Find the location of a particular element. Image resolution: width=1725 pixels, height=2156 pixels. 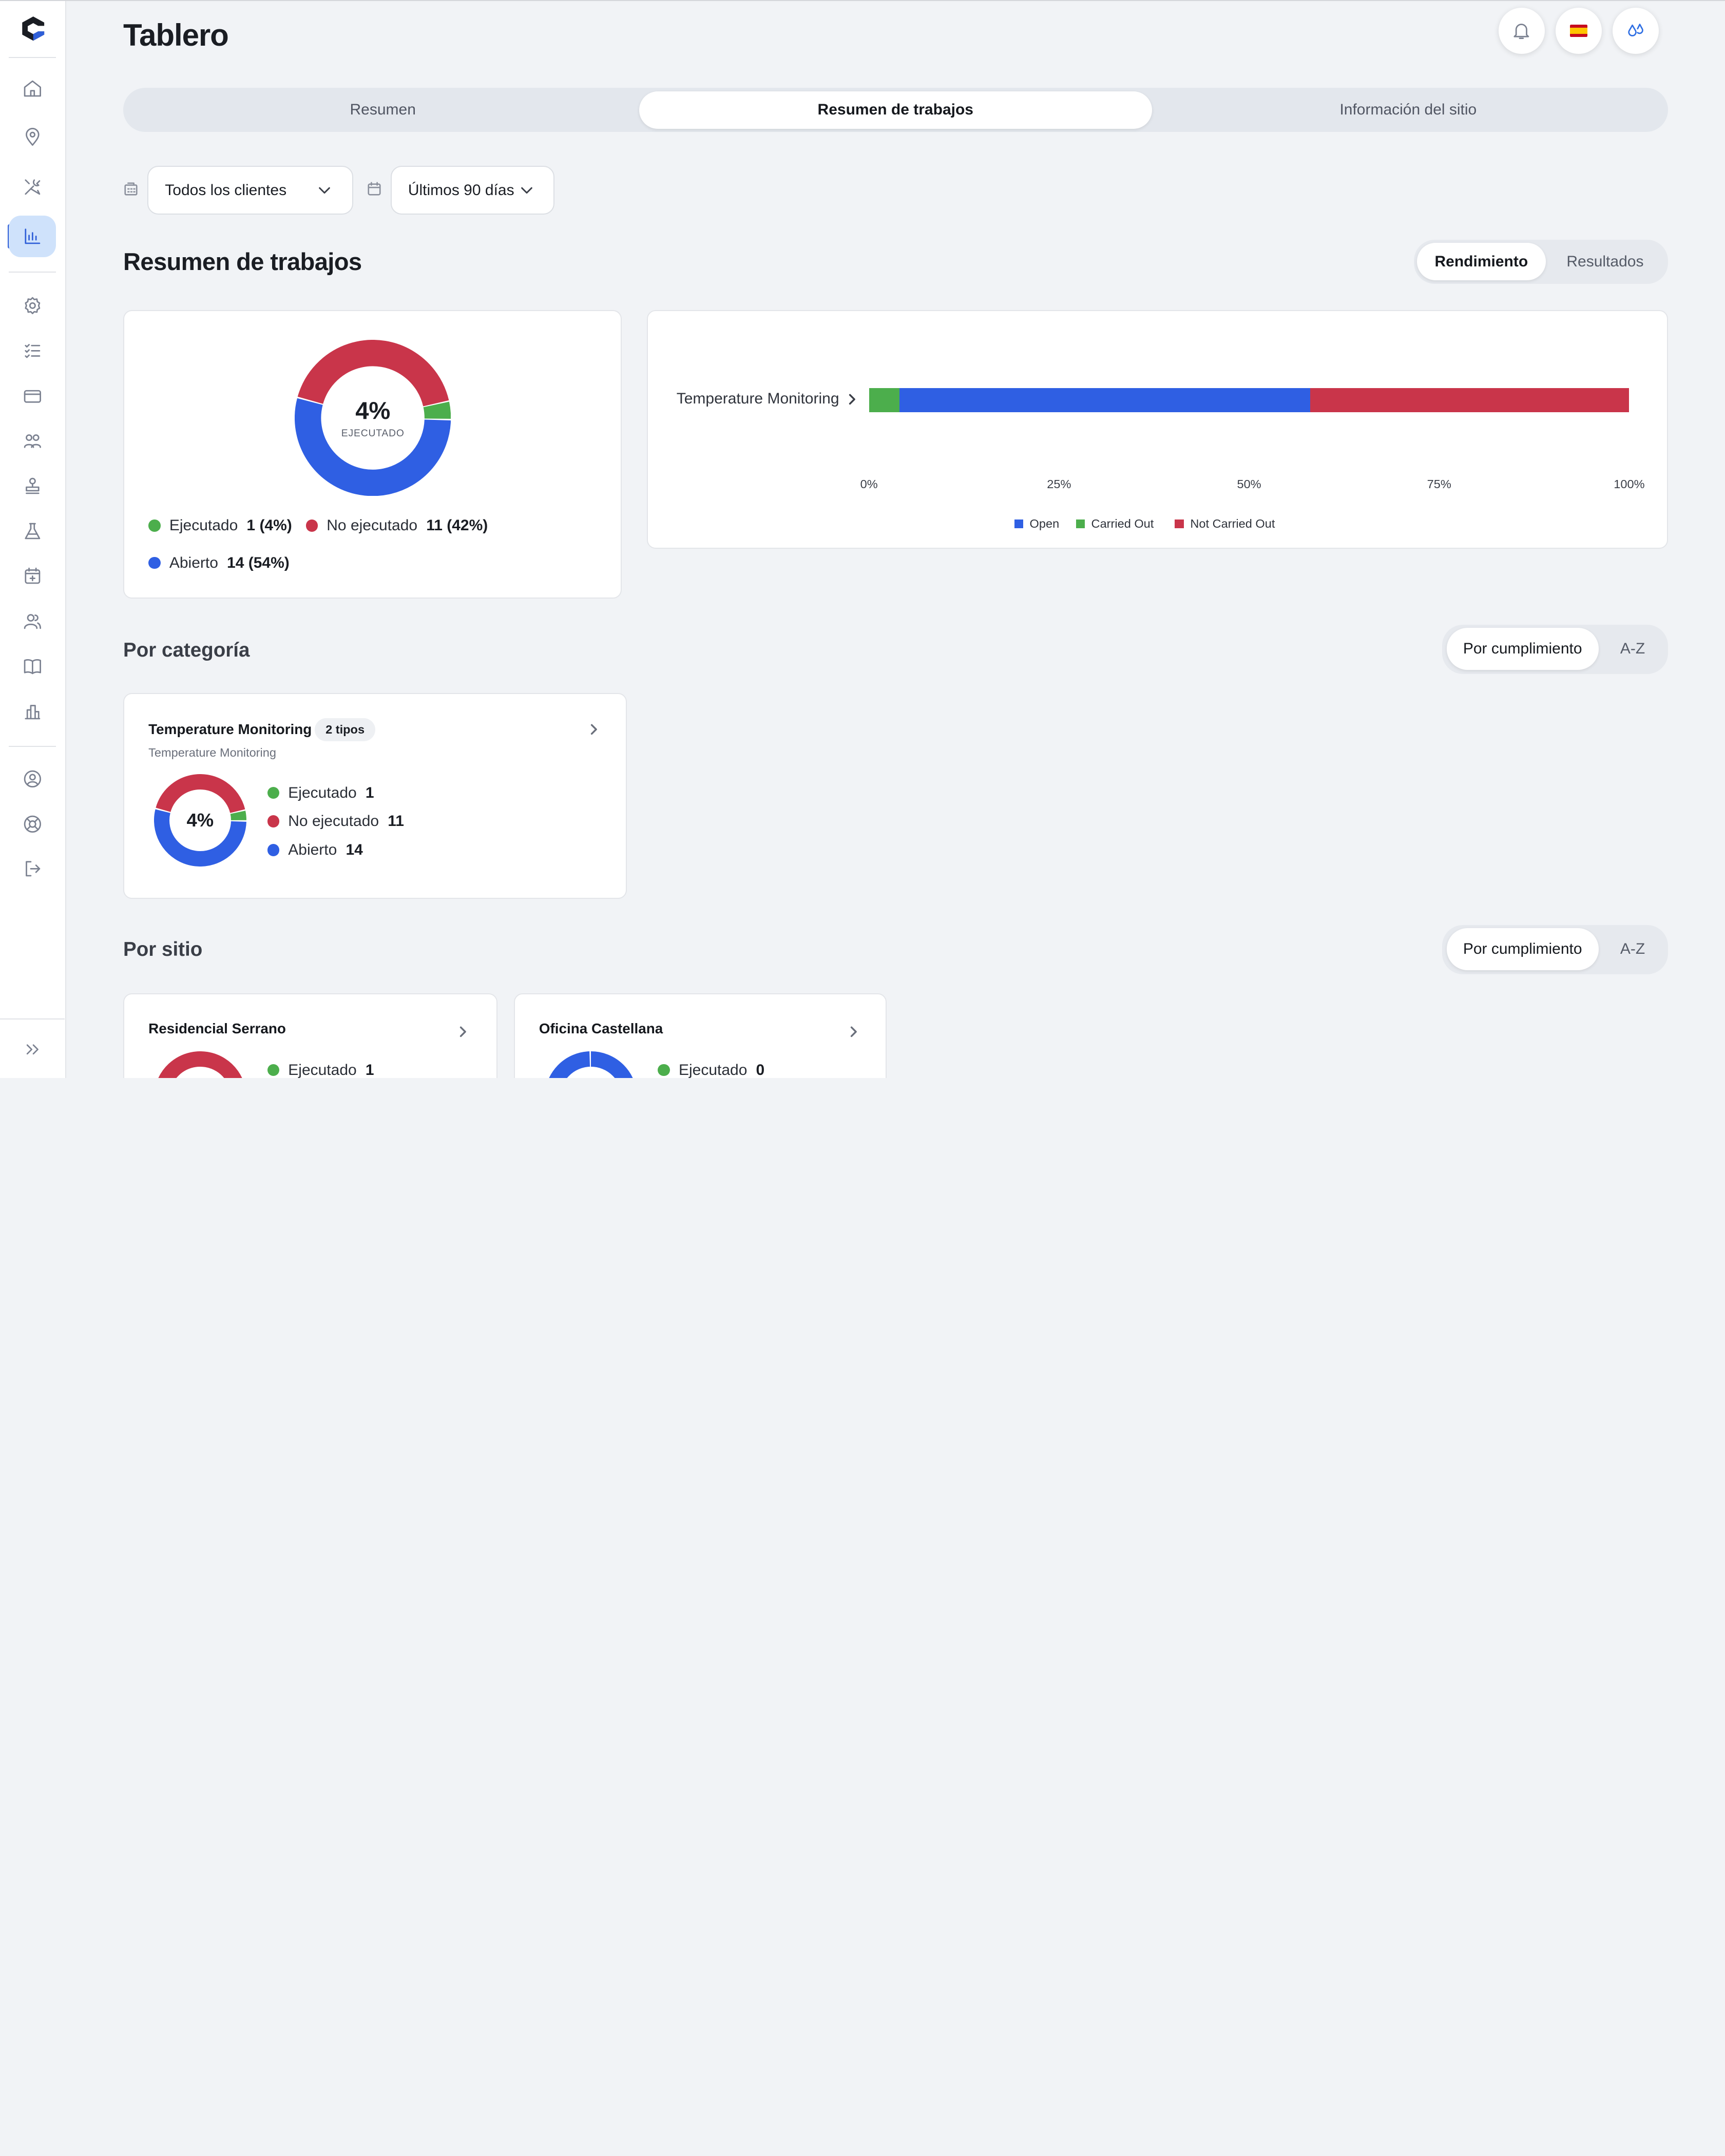

bar-segment-carried-out is located at coordinates (884, 400).